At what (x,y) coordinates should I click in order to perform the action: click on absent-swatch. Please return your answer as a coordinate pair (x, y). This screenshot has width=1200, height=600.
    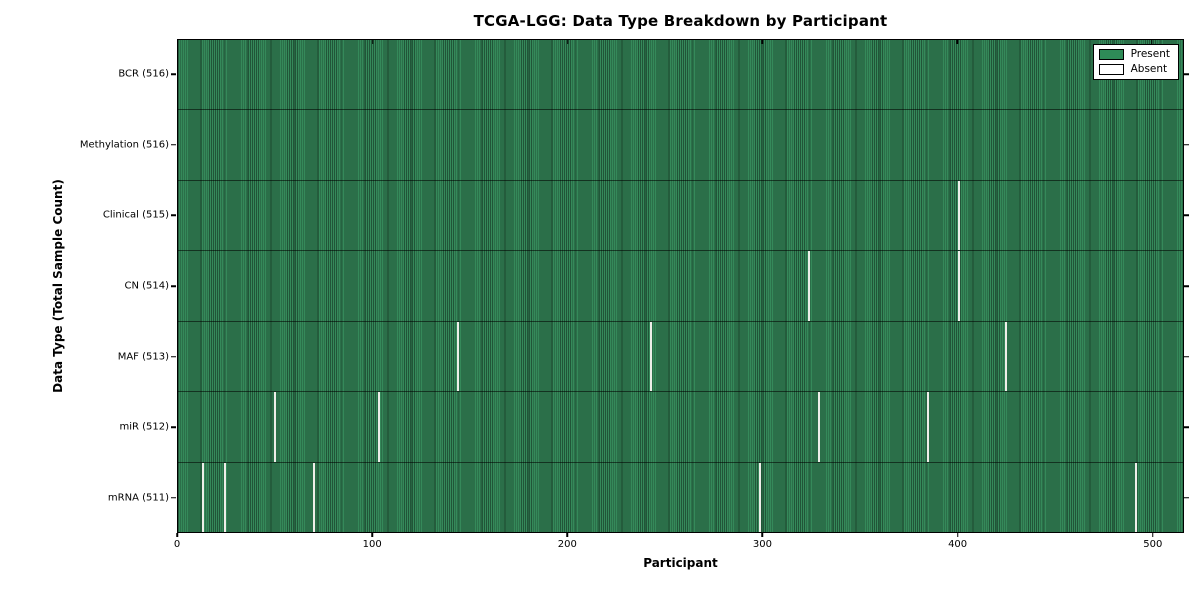
    Looking at the image, I should click on (1111, 69).